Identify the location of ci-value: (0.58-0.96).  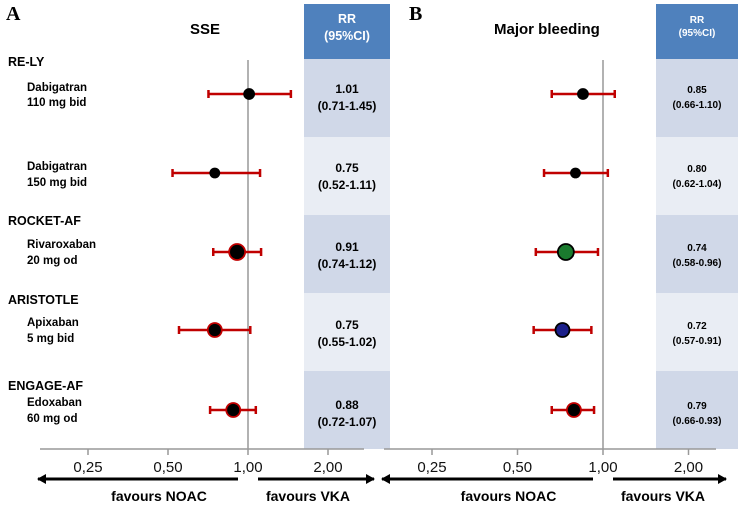
(697, 263).